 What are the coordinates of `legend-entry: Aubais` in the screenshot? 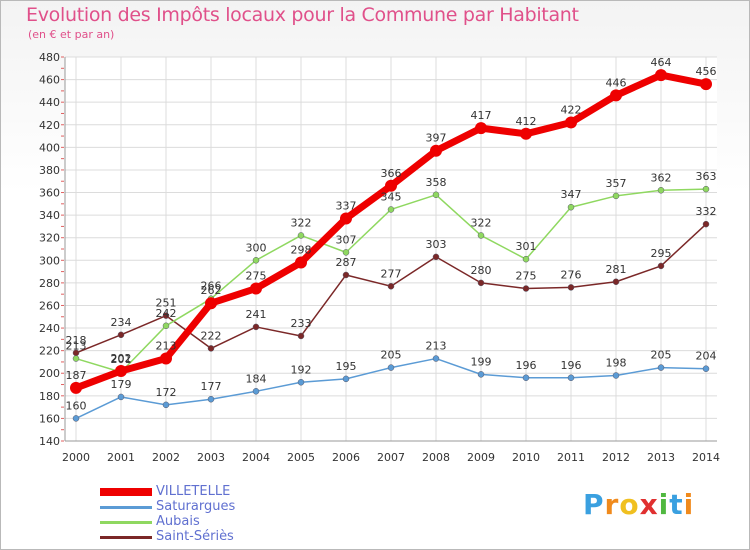 It's located at (200, 522).